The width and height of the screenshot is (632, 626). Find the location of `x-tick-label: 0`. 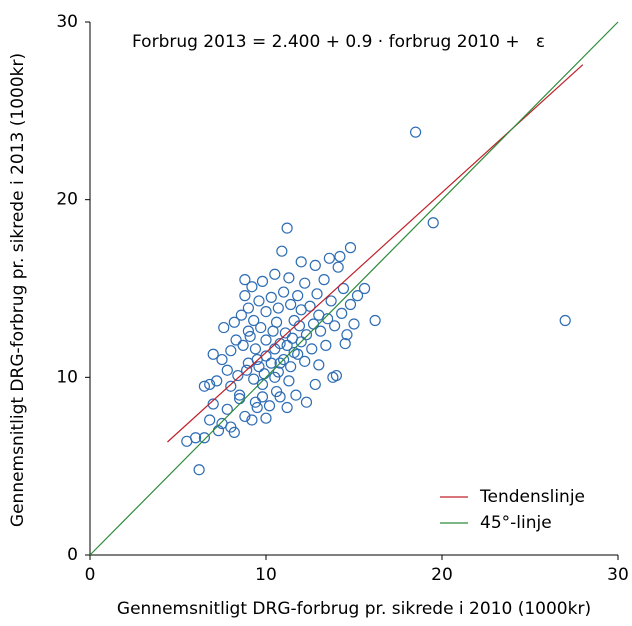

x-tick-label: 0 is located at coordinates (90, 575).